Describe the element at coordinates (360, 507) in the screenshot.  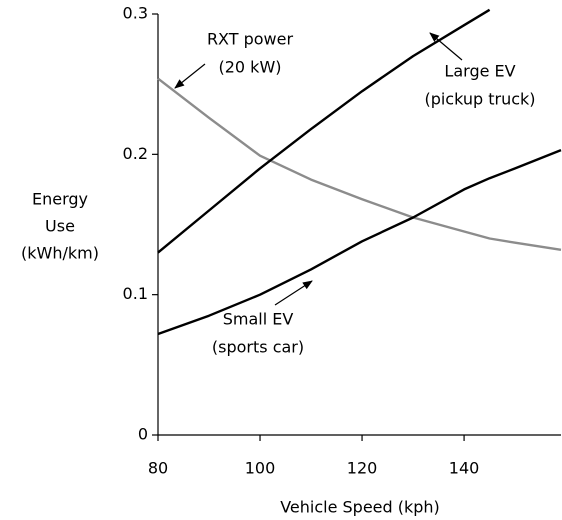
I see `x-axis-label: Vehicle Speed (kph)` at that location.